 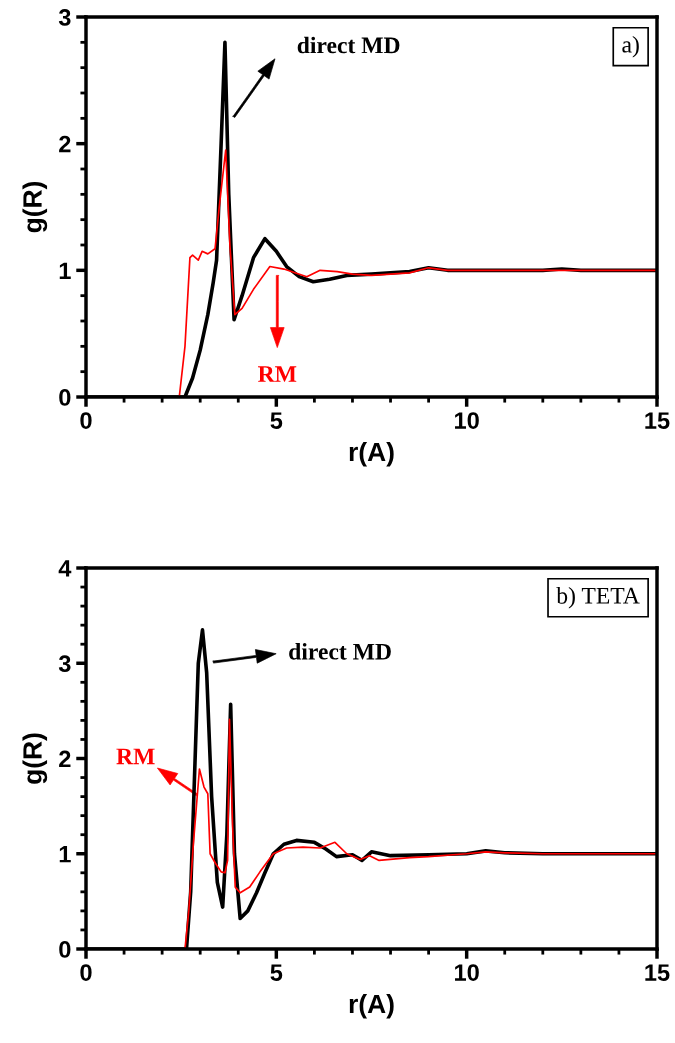 I want to click on y-tick-label: 4, so click(x=65, y=568).